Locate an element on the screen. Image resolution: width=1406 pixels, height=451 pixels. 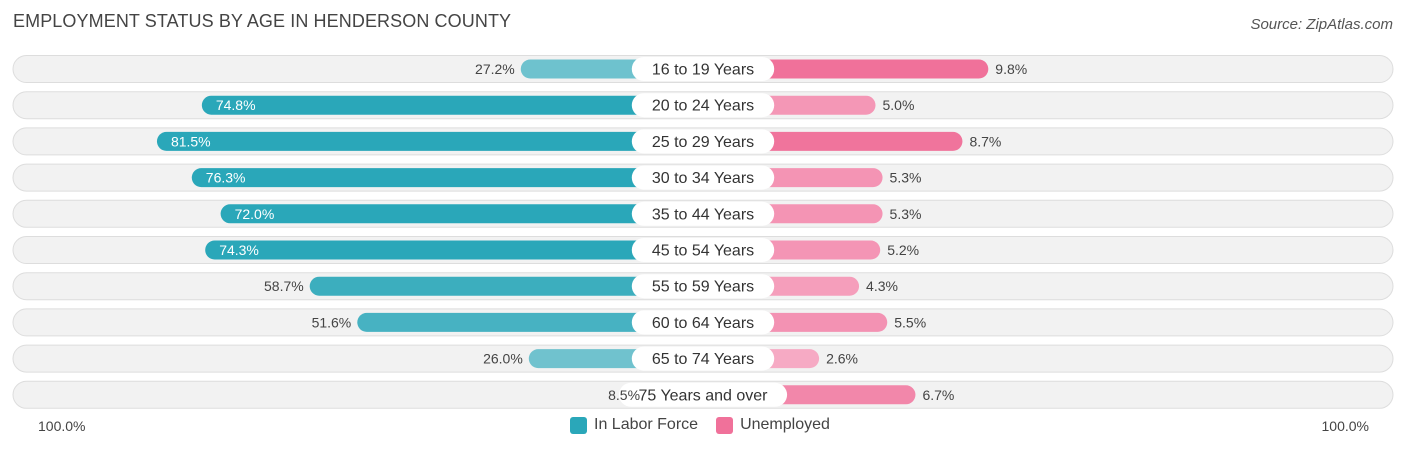
category-label: 60 to 64 Years is located at coordinates (703, 323).